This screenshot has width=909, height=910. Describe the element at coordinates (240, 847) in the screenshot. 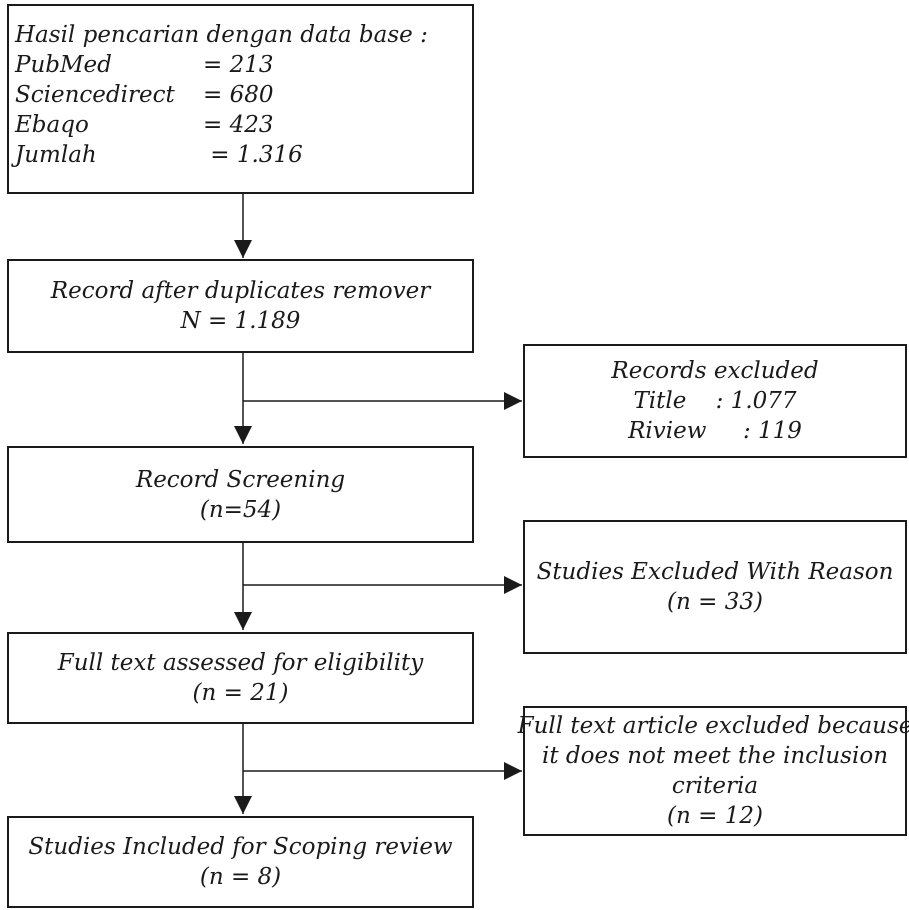

I see `studies-included-label: Studies Included for Scoping review` at that location.